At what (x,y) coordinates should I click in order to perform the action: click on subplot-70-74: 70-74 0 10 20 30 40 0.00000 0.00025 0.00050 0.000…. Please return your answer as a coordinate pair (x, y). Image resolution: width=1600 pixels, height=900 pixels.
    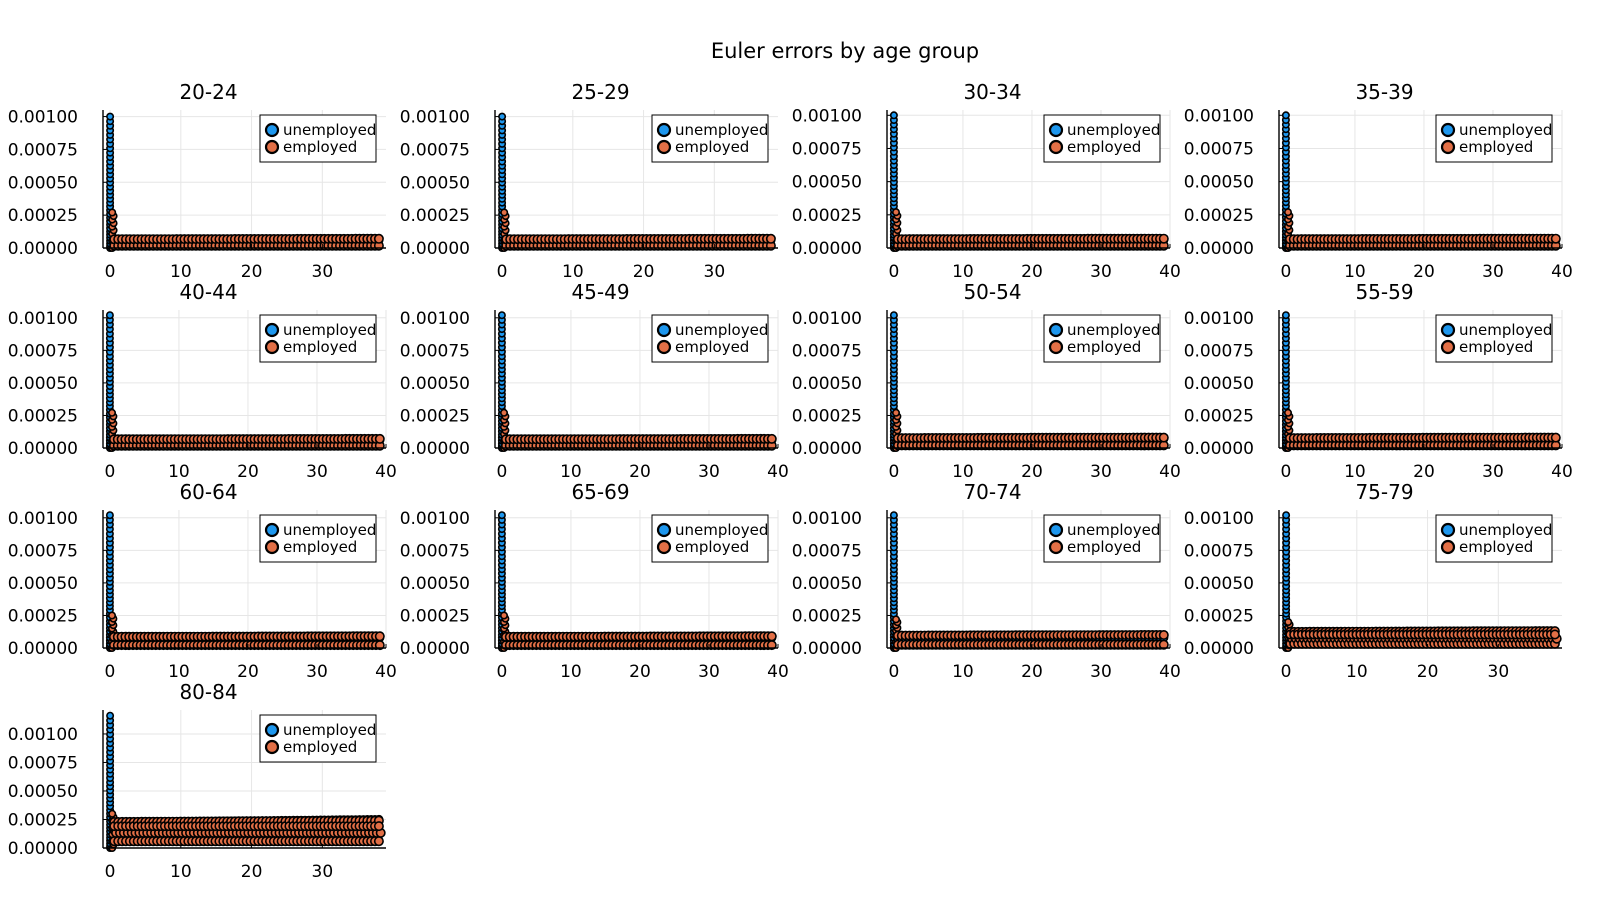
    Looking at the image, I should click on (986, 581).